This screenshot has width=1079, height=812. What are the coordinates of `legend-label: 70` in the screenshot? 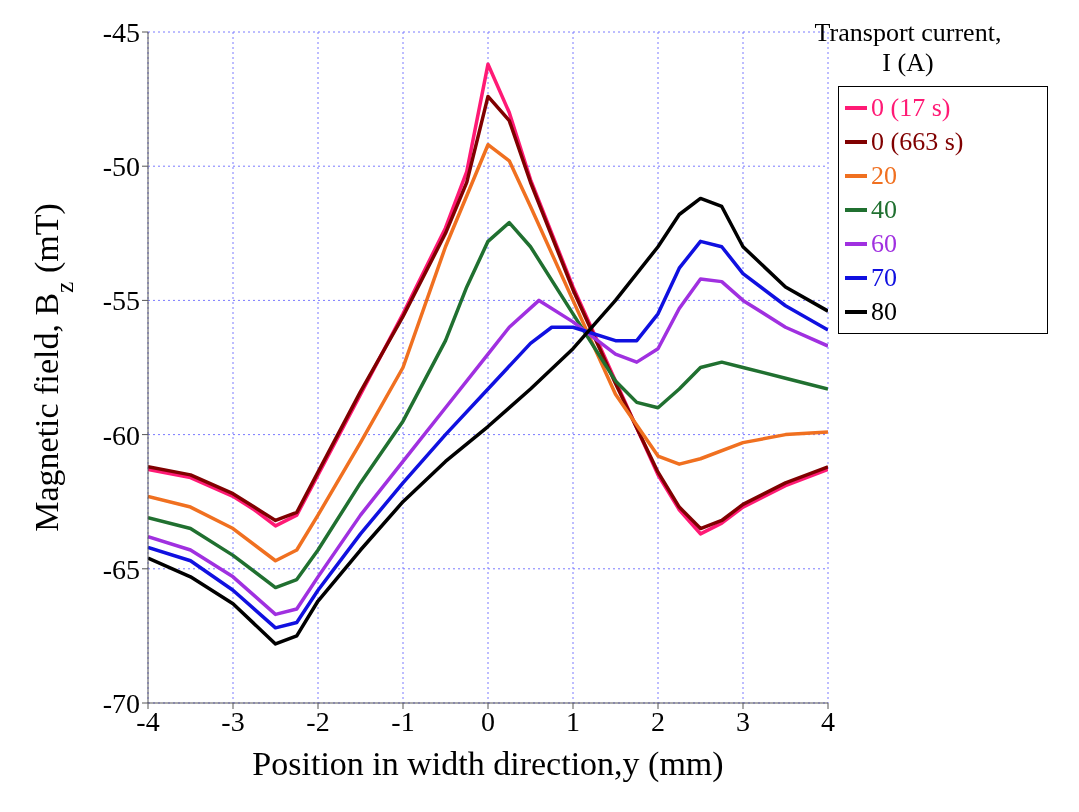 It's located at (884, 278).